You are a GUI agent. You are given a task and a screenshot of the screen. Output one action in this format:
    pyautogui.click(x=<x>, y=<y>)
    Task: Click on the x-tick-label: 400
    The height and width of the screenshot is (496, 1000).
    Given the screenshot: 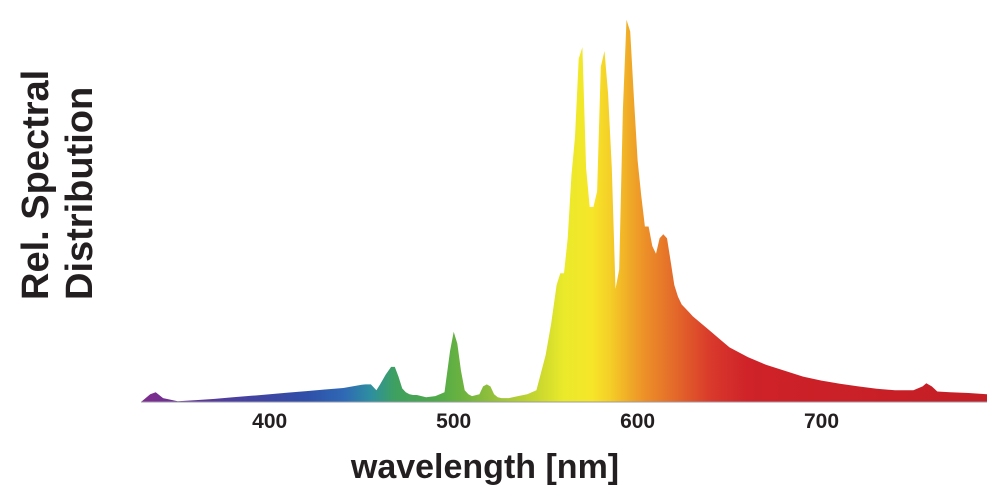 What is the action you would take?
    pyautogui.click(x=269, y=421)
    